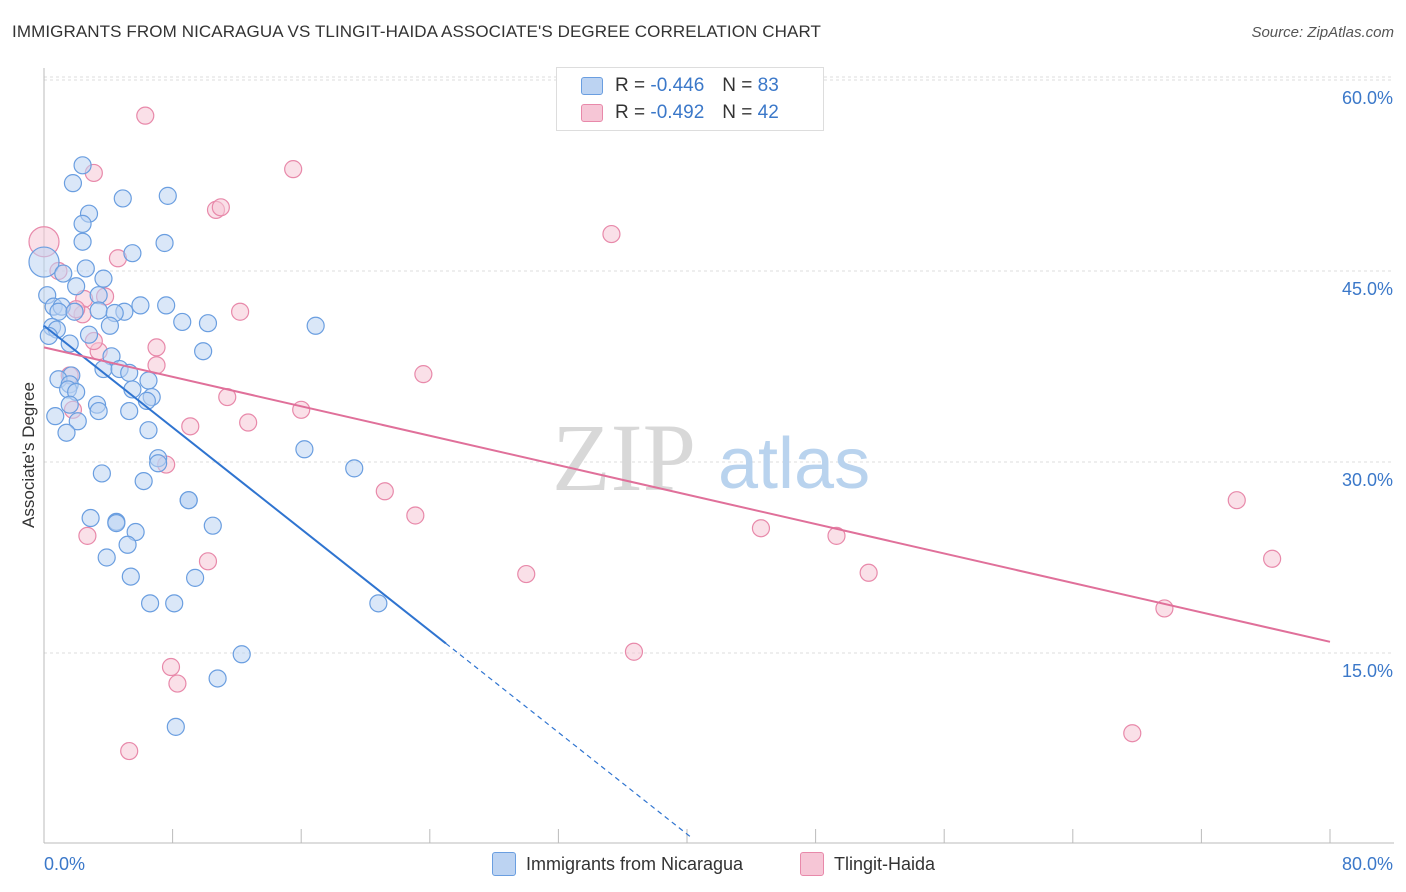 The image size is (1406, 892). I want to click on y-tick-label: 45.0%, so click(1367, 289).